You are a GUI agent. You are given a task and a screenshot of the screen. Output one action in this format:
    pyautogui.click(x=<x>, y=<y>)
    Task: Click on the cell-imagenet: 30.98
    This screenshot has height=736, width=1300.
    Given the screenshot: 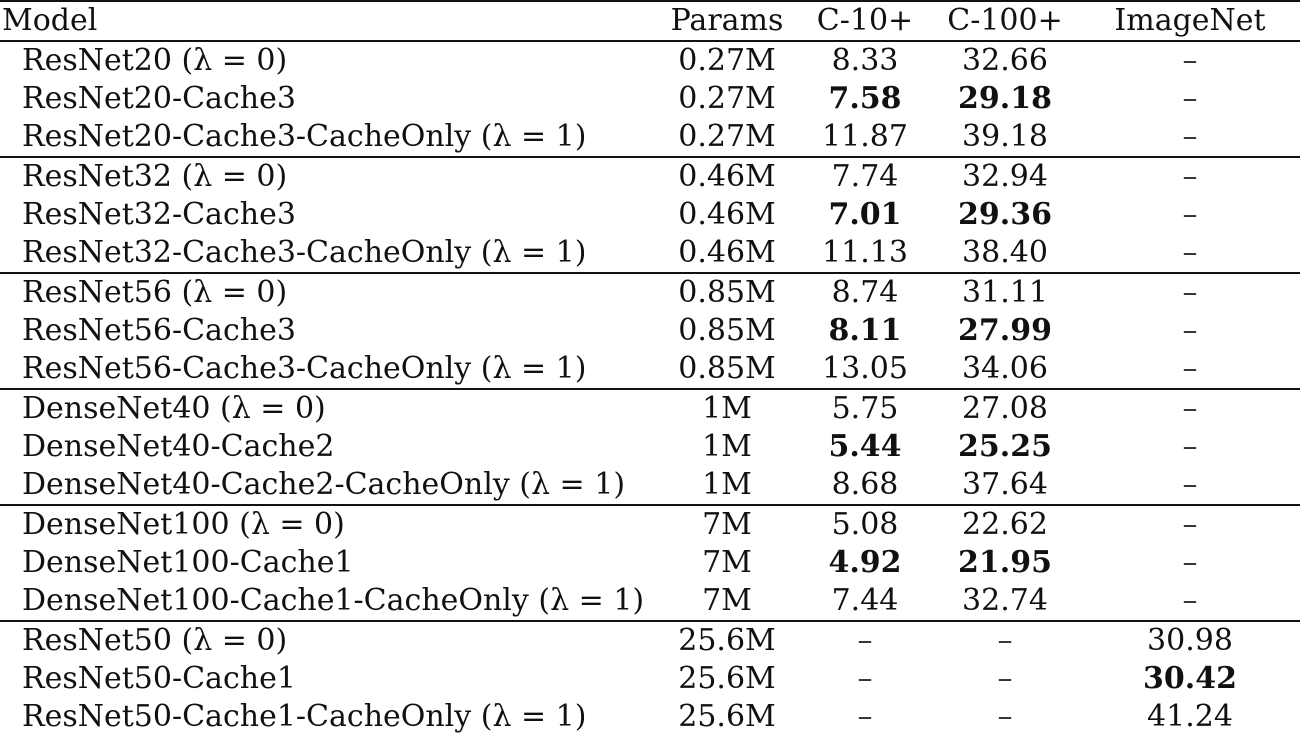 What is the action you would take?
    pyautogui.click(x=1190, y=640)
    